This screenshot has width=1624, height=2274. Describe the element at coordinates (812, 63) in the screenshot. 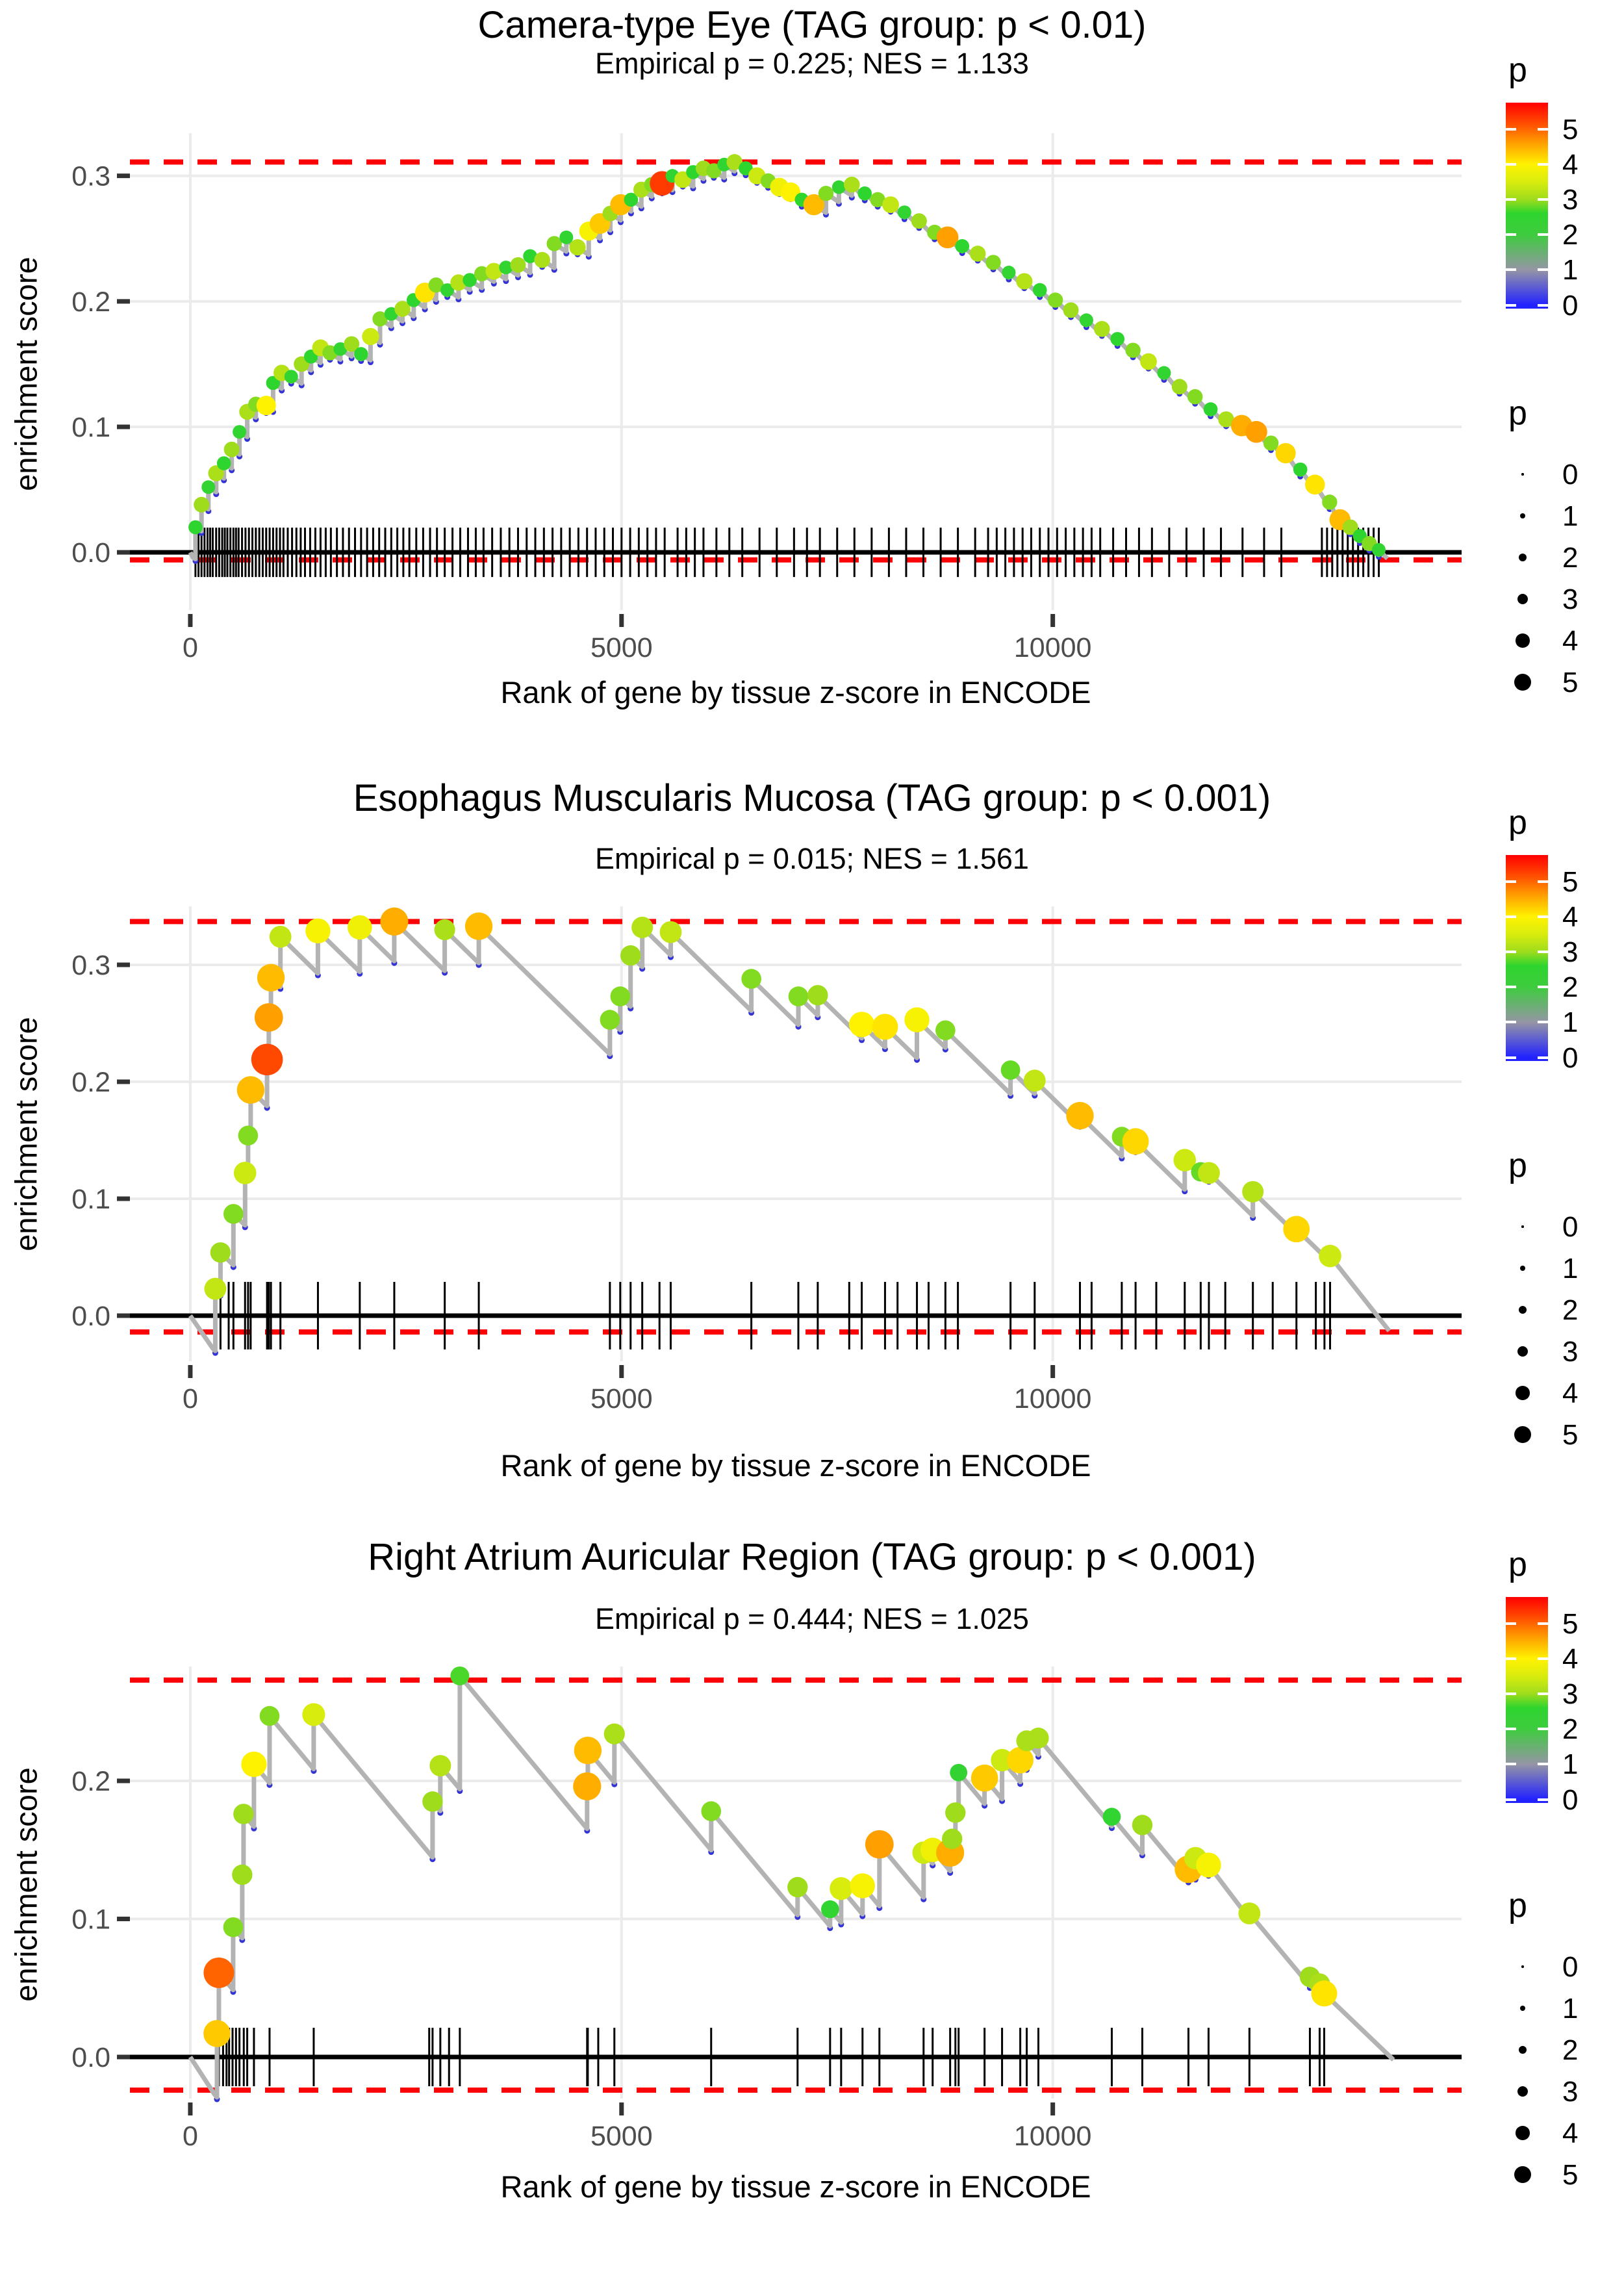

I see `figure1-subtitle: Empirical p = 0.225; NES = 1.133` at that location.